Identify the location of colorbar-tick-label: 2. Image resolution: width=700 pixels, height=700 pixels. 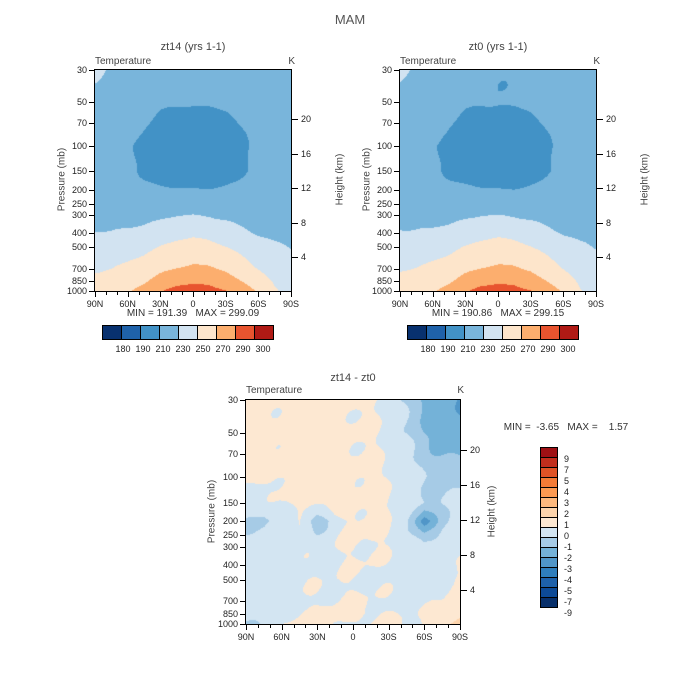
(567, 514).